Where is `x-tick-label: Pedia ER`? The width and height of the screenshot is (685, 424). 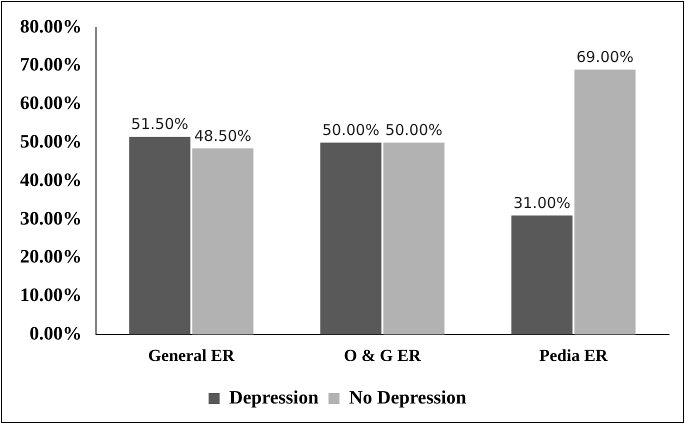 x-tick-label: Pedia ER is located at coordinates (573, 356).